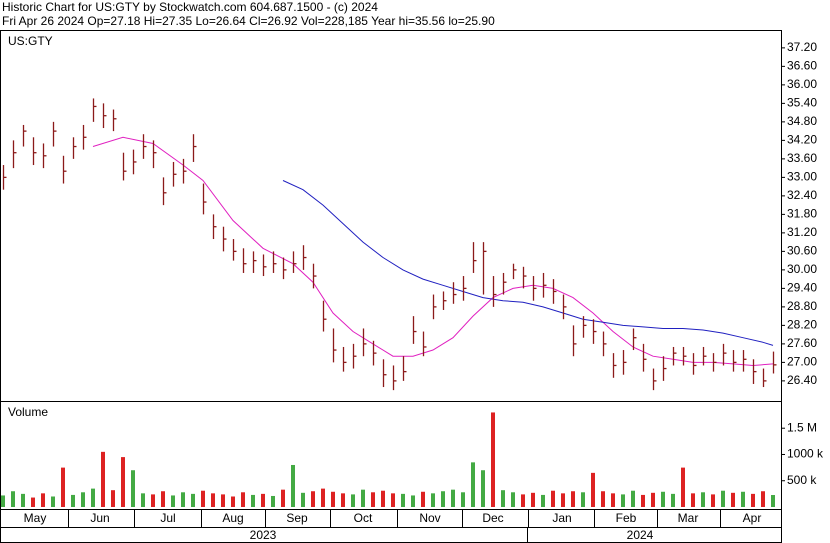 The height and width of the screenshot is (543, 830). I want to click on year-label: 2023, so click(263, 535).